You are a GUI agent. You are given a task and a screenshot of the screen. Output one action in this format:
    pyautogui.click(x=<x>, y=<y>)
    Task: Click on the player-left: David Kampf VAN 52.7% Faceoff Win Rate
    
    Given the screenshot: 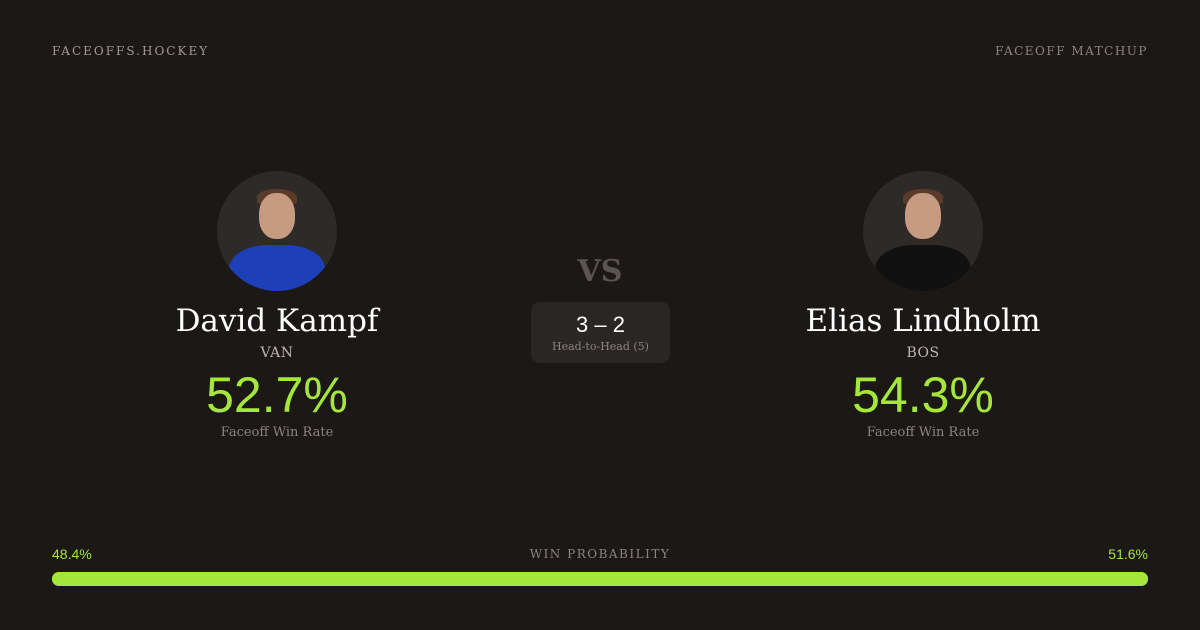 What is the action you would take?
    pyautogui.click(x=277, y=305)
    